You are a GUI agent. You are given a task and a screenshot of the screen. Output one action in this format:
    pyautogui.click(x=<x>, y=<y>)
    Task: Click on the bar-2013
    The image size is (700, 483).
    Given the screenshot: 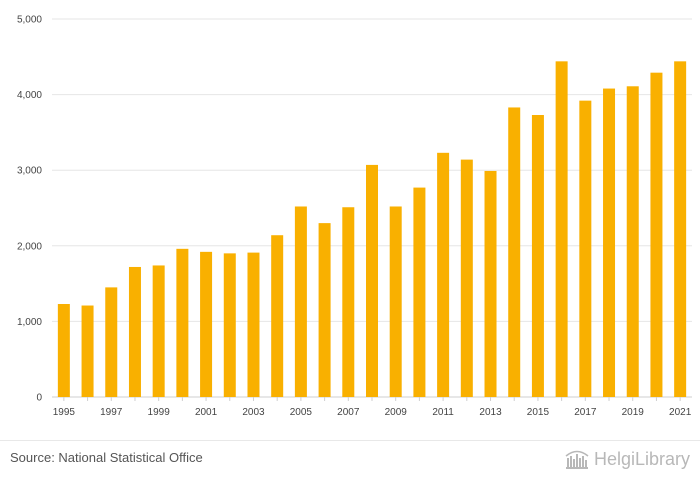 What is the action you would take?
    pyautogui.click(x=490, y=283)
    